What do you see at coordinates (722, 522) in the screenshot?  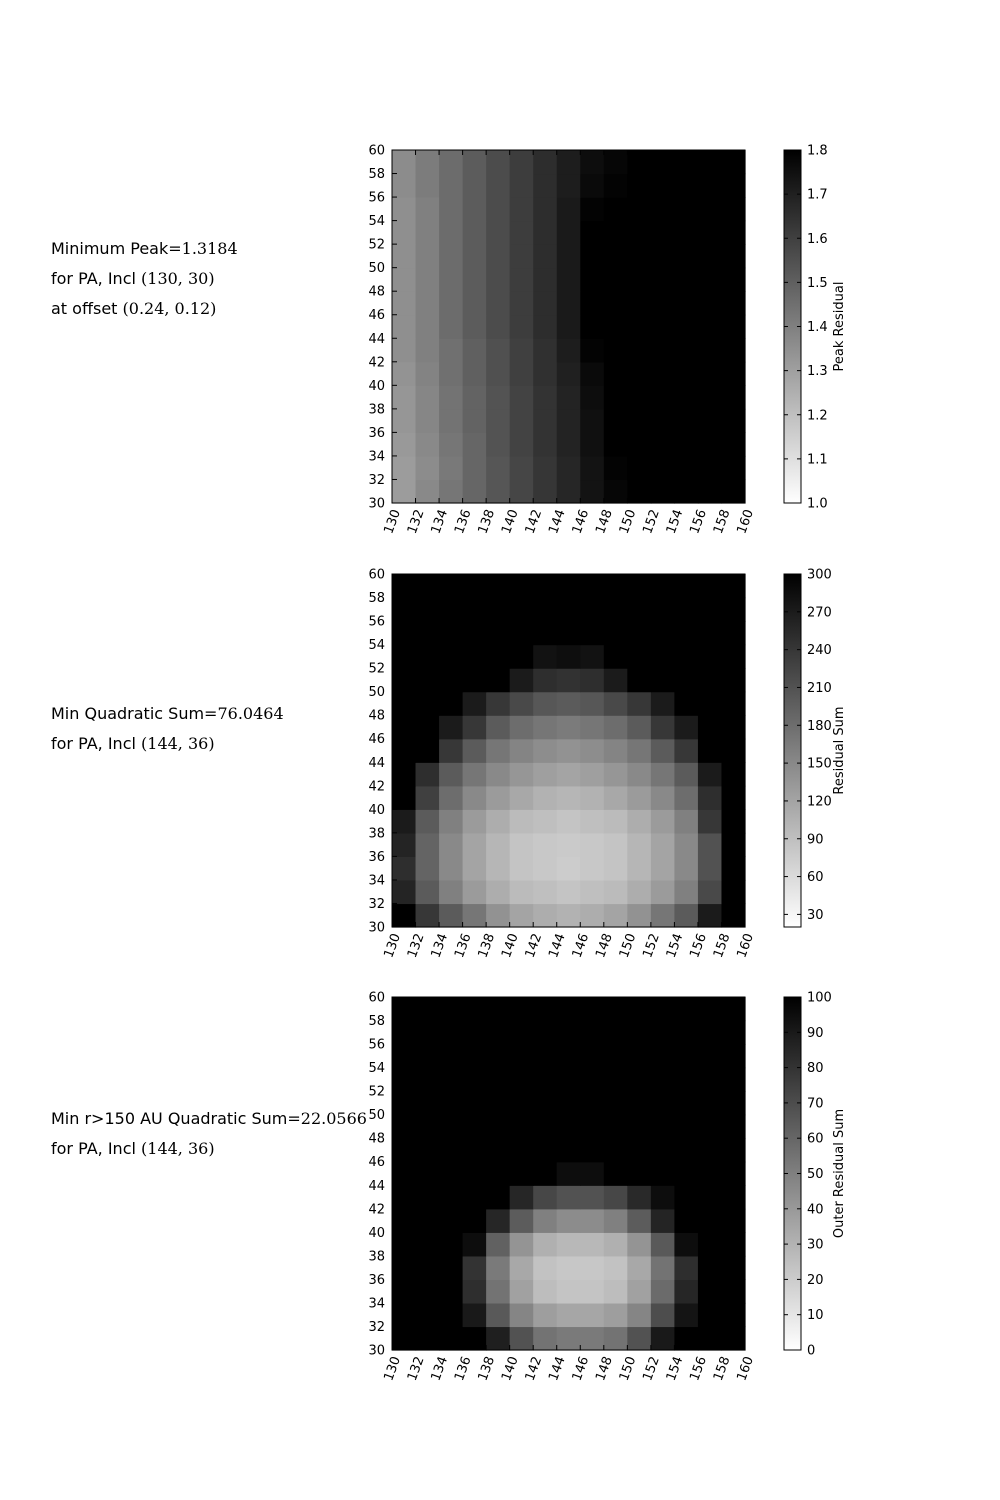 I see `x-tick-label: 158` at bounding box center [722, 522].